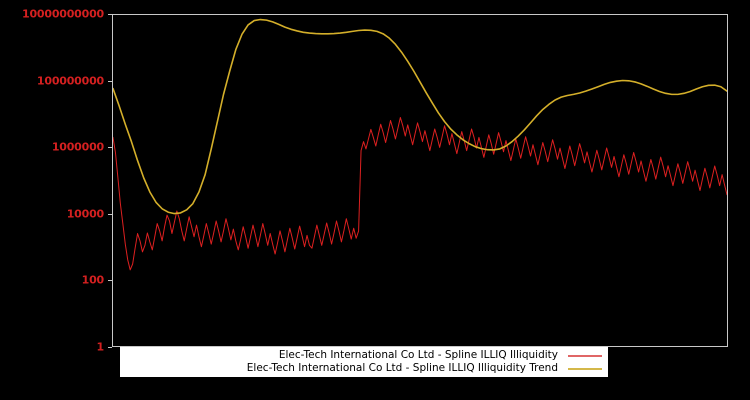 This screenshot has height=400, width=750. Describe the element at coordinates (93, 280) in the screenshot. I see `y-axis-tick-label: 100` at that location.